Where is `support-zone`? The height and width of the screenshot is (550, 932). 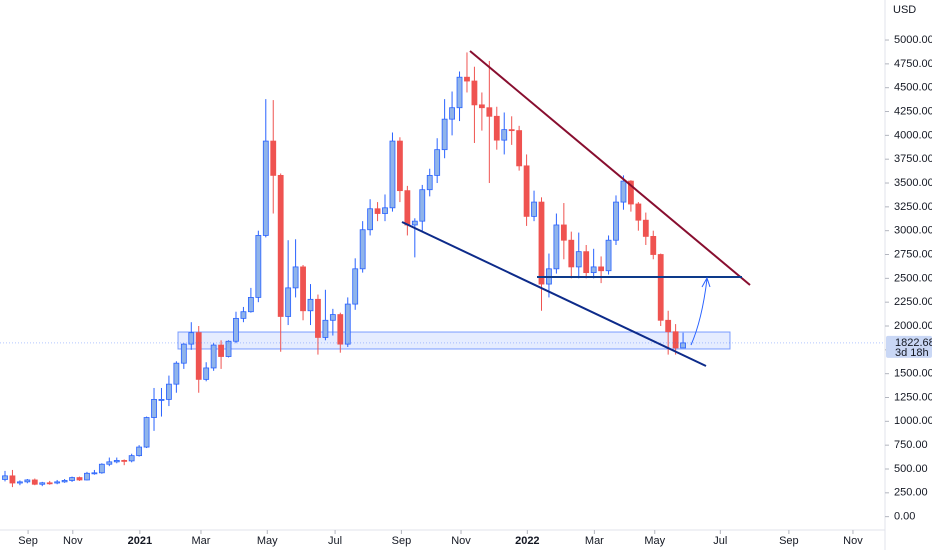
support-zone is located at coordinates (454, 340).